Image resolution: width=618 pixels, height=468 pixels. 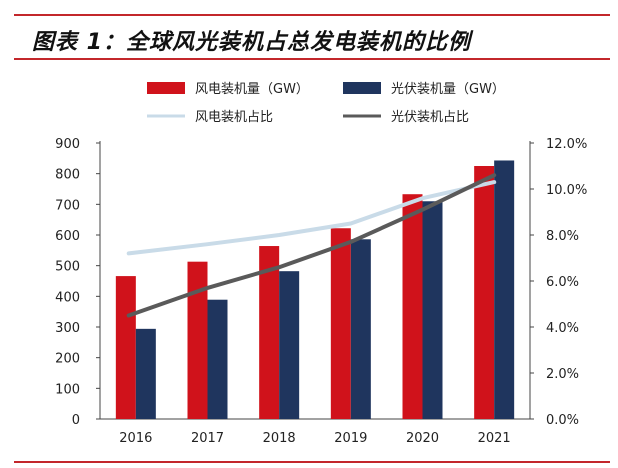 I want to click on x-axis: 2016 2017 2018 2019 2020 2021, so click(x=315, y=432).